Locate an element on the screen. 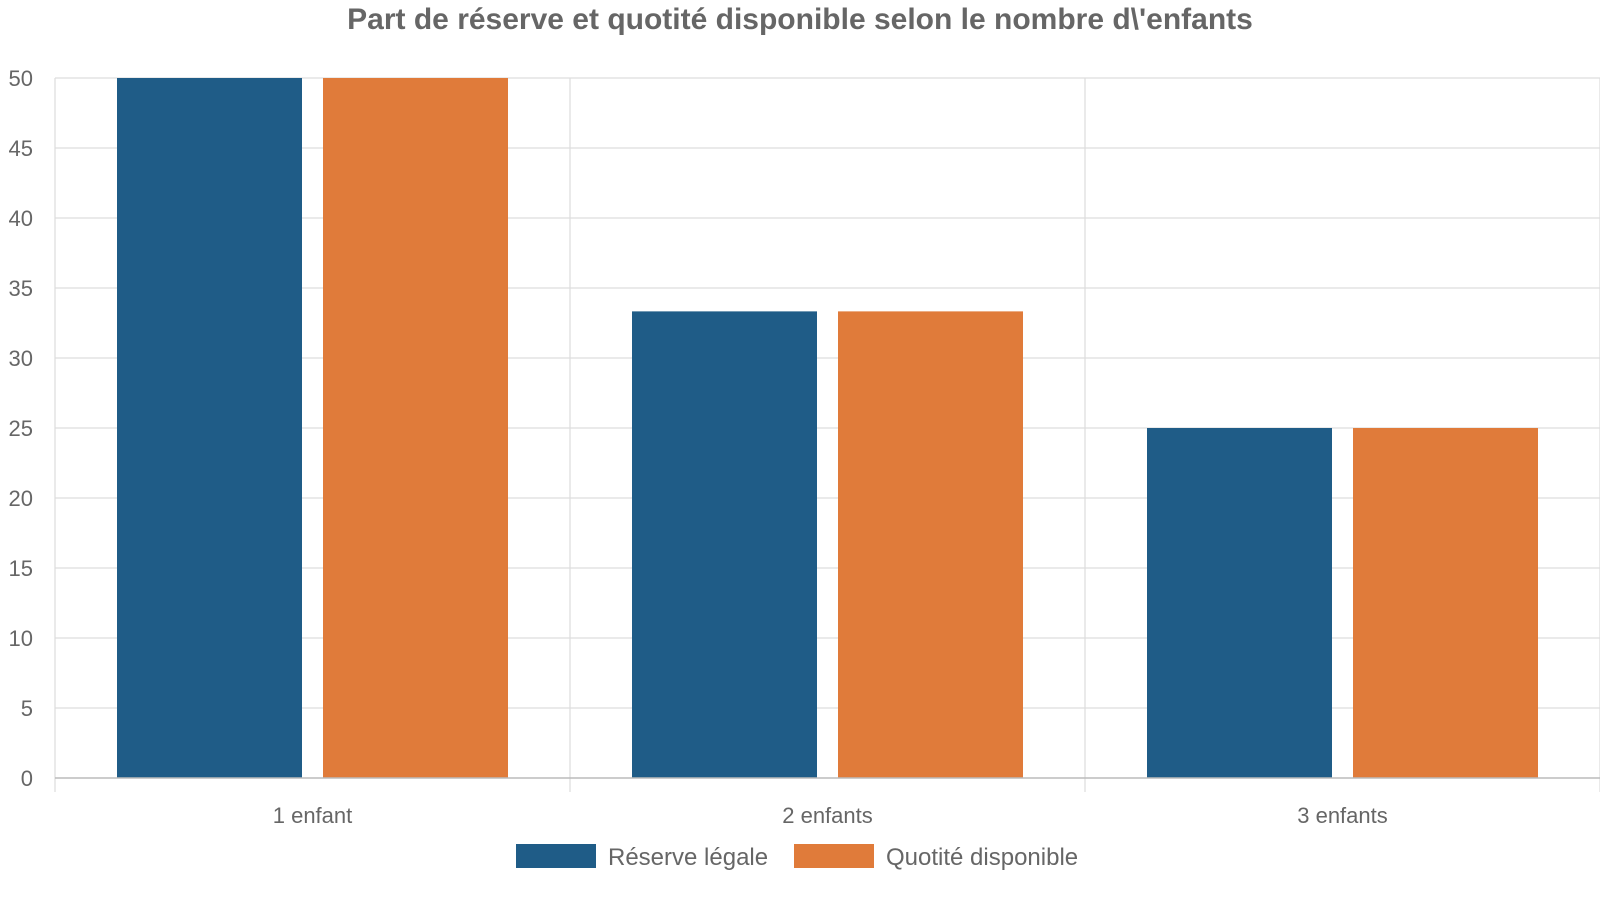  y-tick-label: 35 is located at coordinates (21, 288).